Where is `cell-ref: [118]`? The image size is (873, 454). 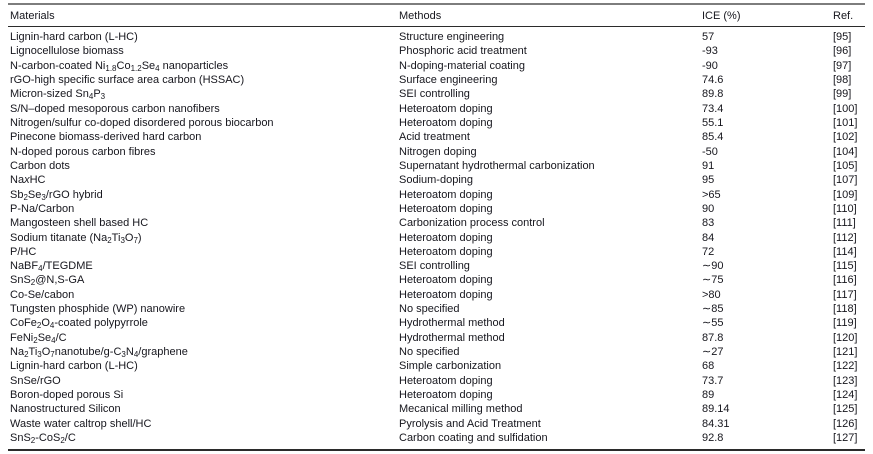
cell-ref: [118] is located at coordinates (845, 309).